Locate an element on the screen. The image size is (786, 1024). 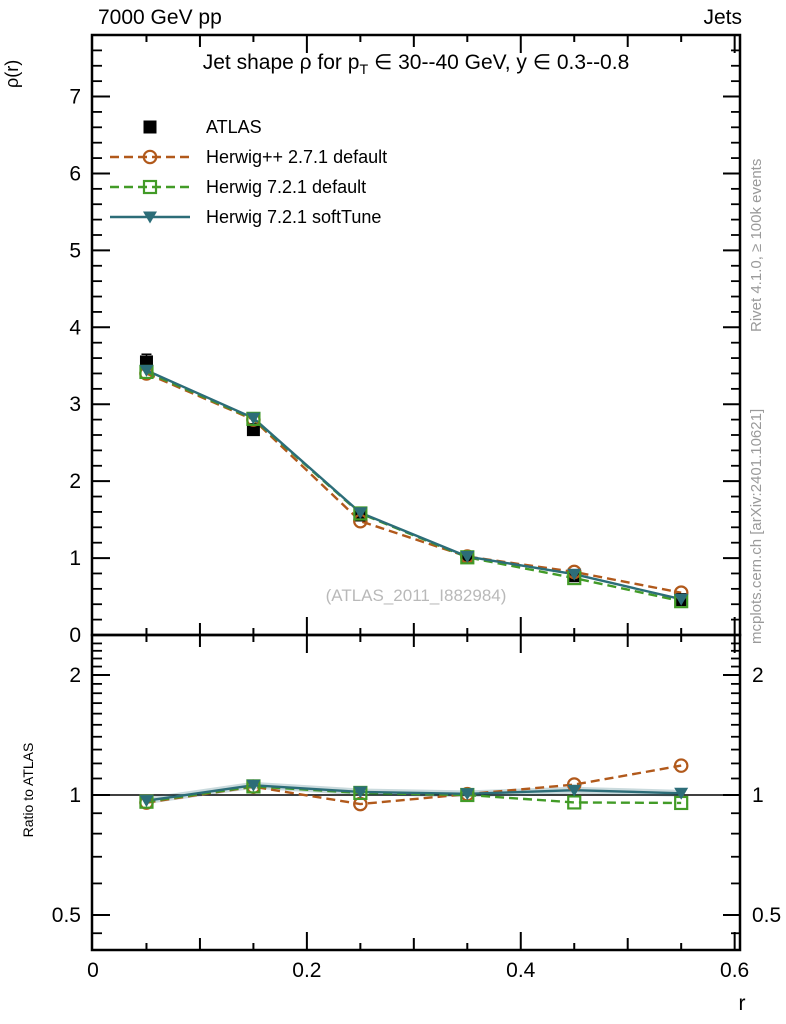
x-axis-label: r is located at coordinates (742, 1003).